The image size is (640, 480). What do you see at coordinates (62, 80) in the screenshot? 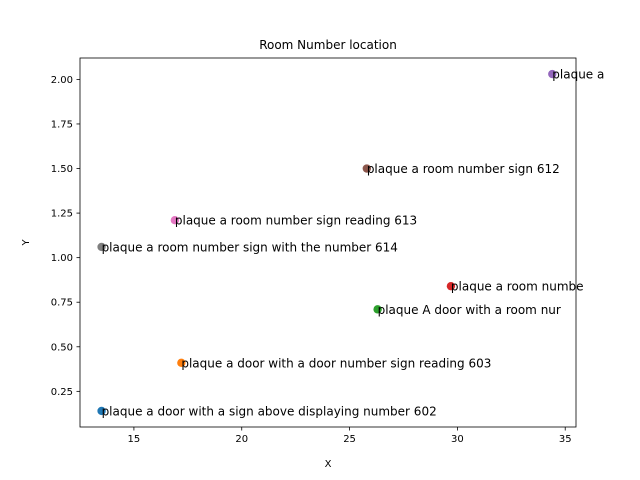
I see `y-tick-label: 2.00` at bounding box center [62, 80].